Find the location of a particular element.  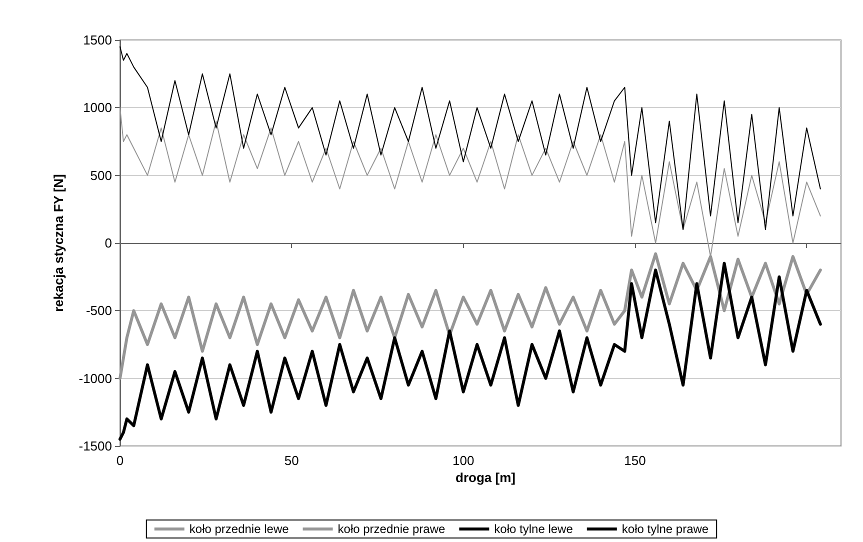

y-axis-title: rekacja styczna FY [N] is located at coordinates (58, 243).